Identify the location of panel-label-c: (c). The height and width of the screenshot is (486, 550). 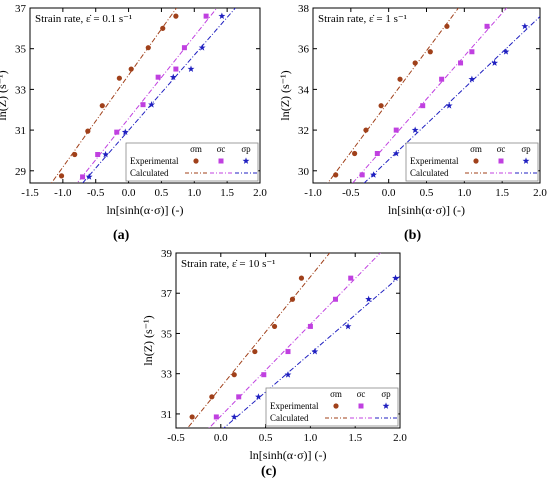
(269, 471).